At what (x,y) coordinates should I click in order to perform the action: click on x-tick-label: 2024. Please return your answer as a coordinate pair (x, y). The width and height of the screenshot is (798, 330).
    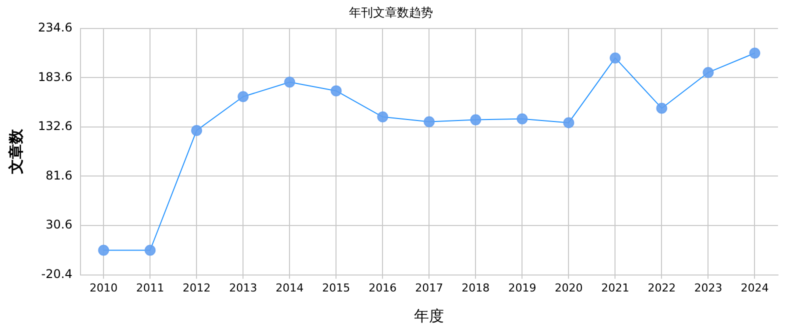
    Looking at the image, I should click on (754, 287).